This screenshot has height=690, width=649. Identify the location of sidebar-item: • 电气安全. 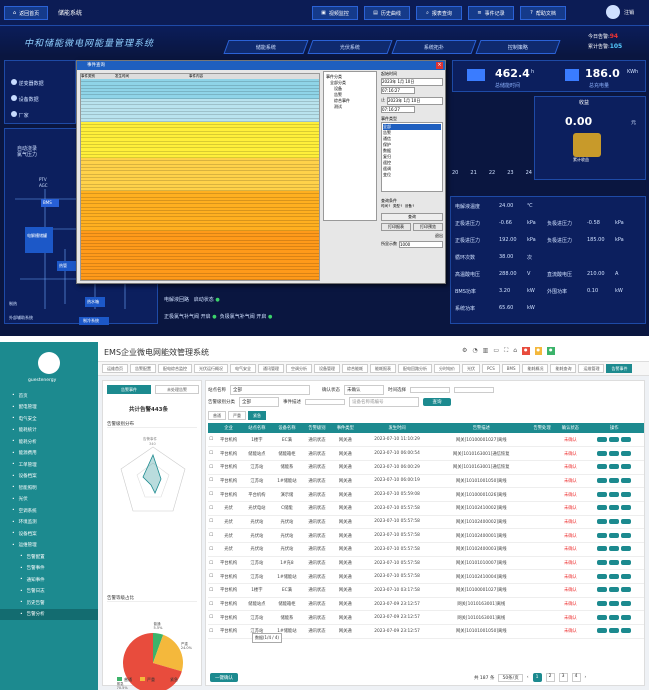
(24, 419).